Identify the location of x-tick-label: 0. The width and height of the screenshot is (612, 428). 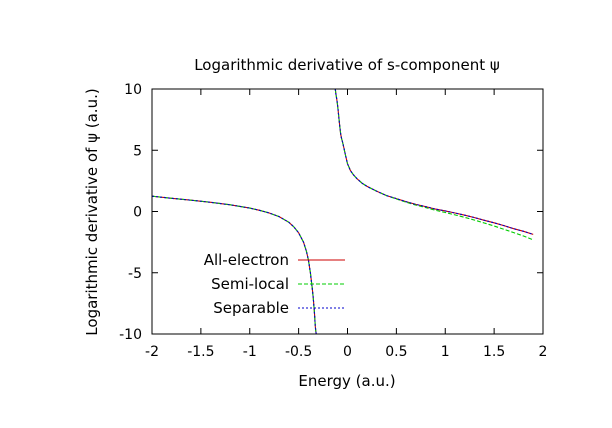
(347, 352).